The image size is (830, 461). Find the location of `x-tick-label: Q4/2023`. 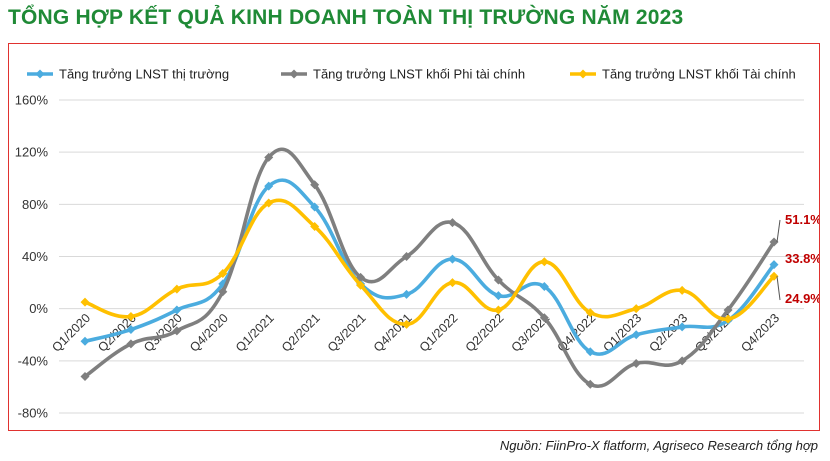

x-tick-label: Q4/2023 is located at coordinates (760, 333).